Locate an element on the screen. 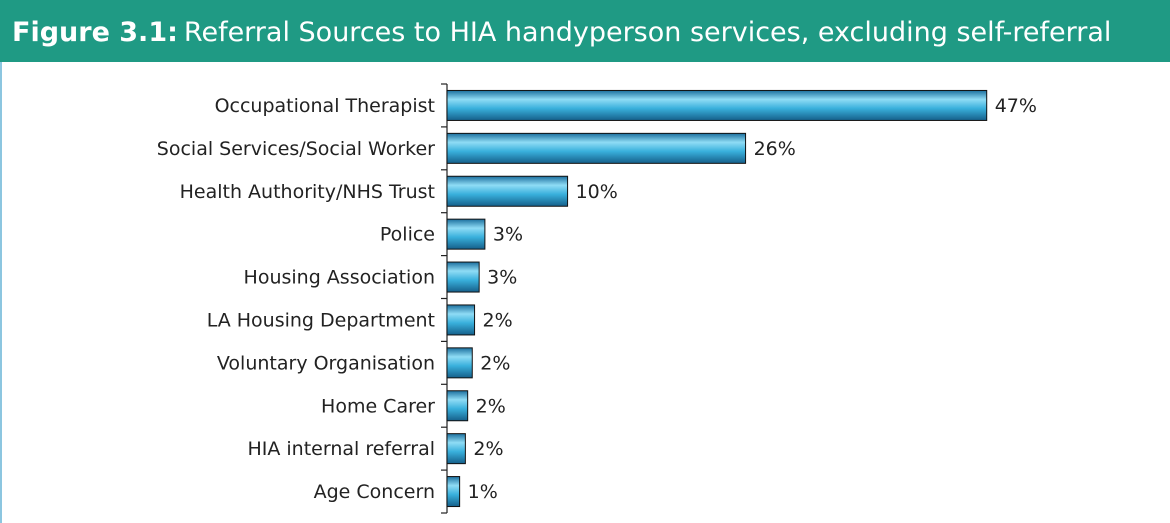 This screenshot has height=523, width=1170. value-label: 47% is located at coordinates (1016, 106).